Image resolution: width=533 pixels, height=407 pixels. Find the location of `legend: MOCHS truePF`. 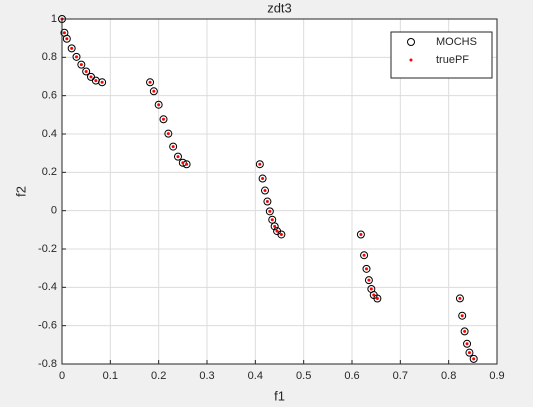

legend: MOCHS truePF is located at coordinates (441, 55).